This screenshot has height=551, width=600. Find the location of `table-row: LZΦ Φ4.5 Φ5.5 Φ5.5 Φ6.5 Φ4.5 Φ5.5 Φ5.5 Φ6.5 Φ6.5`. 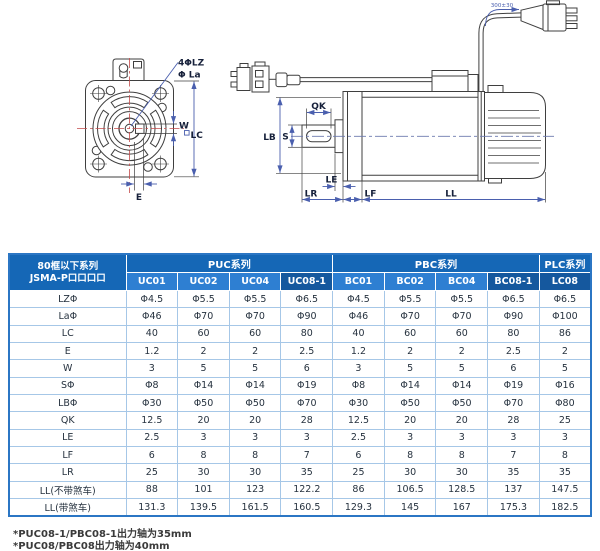

table-row: LZΦ Φ4.5 Φ5.5 Φ5.5 Φ6.5 Φ4.5 Φ5.5 Φ5.5 Φ6.5 Φ6.5 is located at coordinates (300, 299).